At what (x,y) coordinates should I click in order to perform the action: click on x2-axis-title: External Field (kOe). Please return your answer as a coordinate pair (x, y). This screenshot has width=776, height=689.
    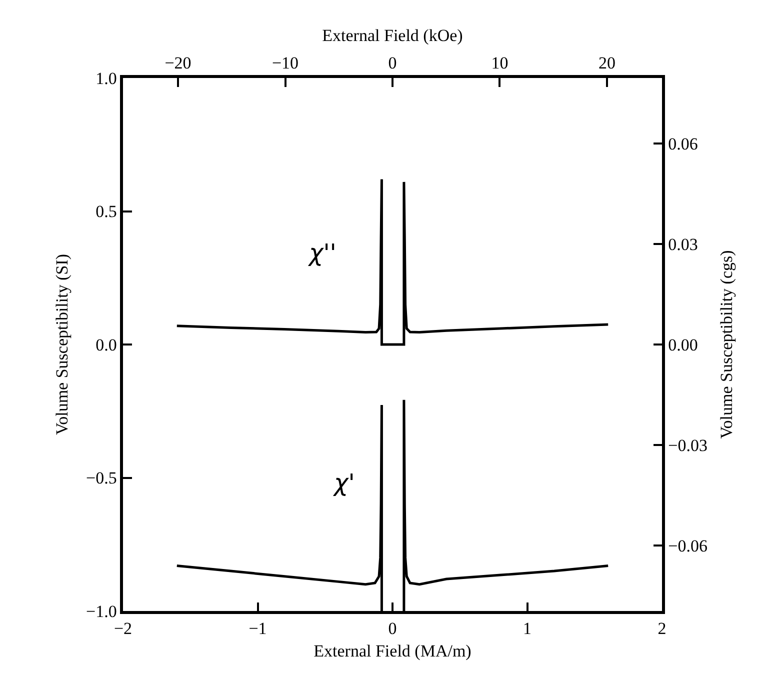
    Looking at the image, I should click on (392, 35).